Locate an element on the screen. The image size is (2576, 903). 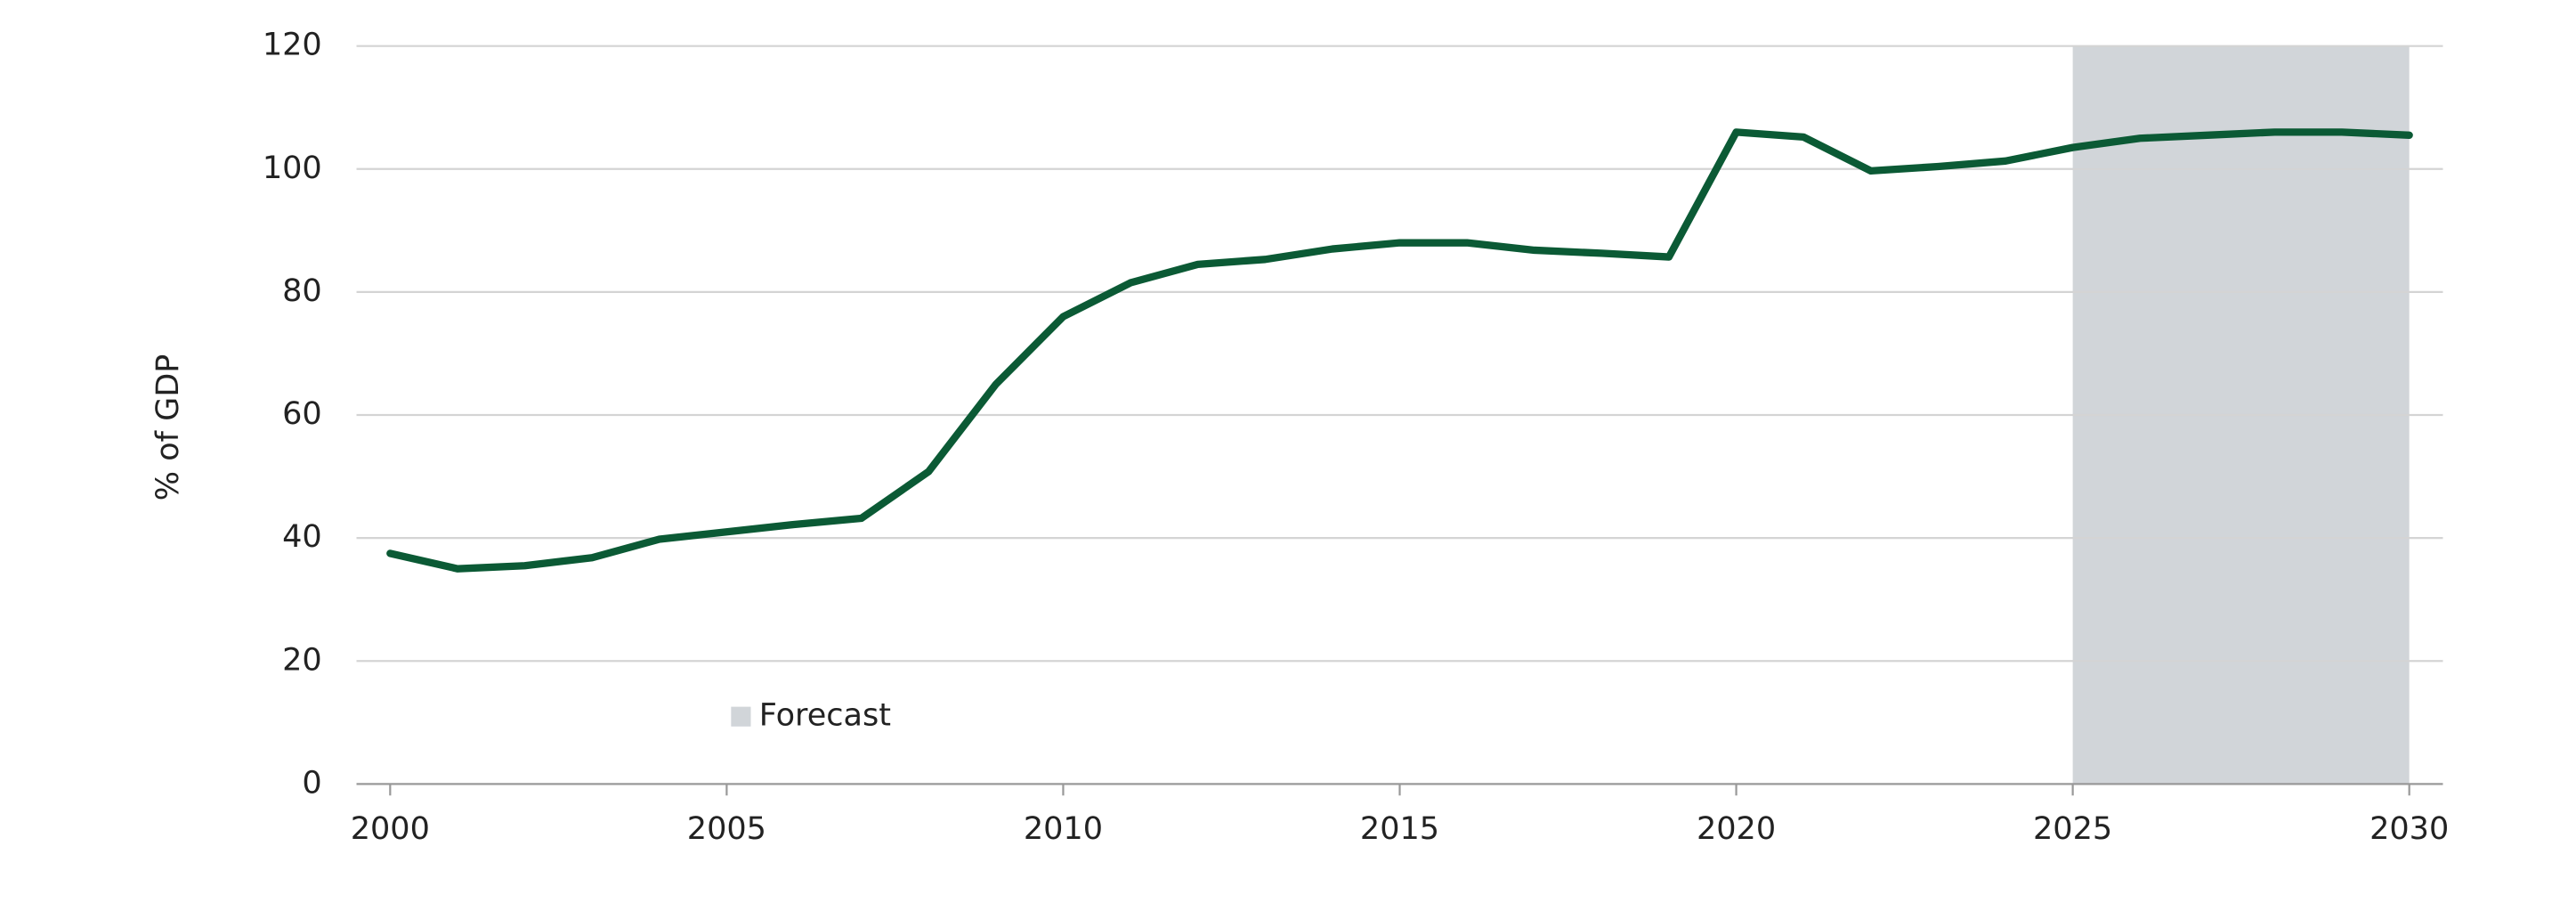
y-tick-label: 80 is located at coordinates (302, 291).